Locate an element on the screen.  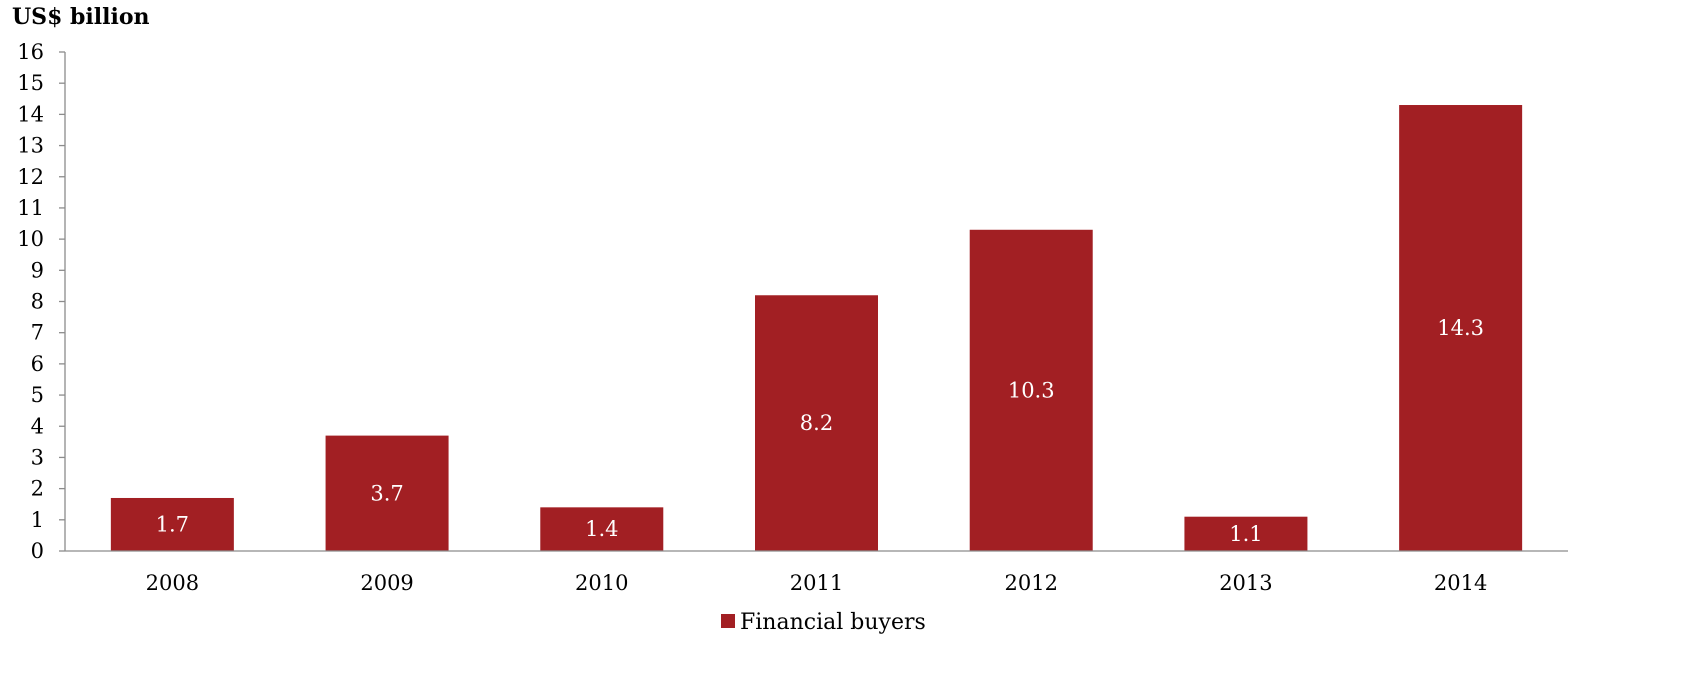
y-tick-label: 2 is located at coordinates (37, 489).